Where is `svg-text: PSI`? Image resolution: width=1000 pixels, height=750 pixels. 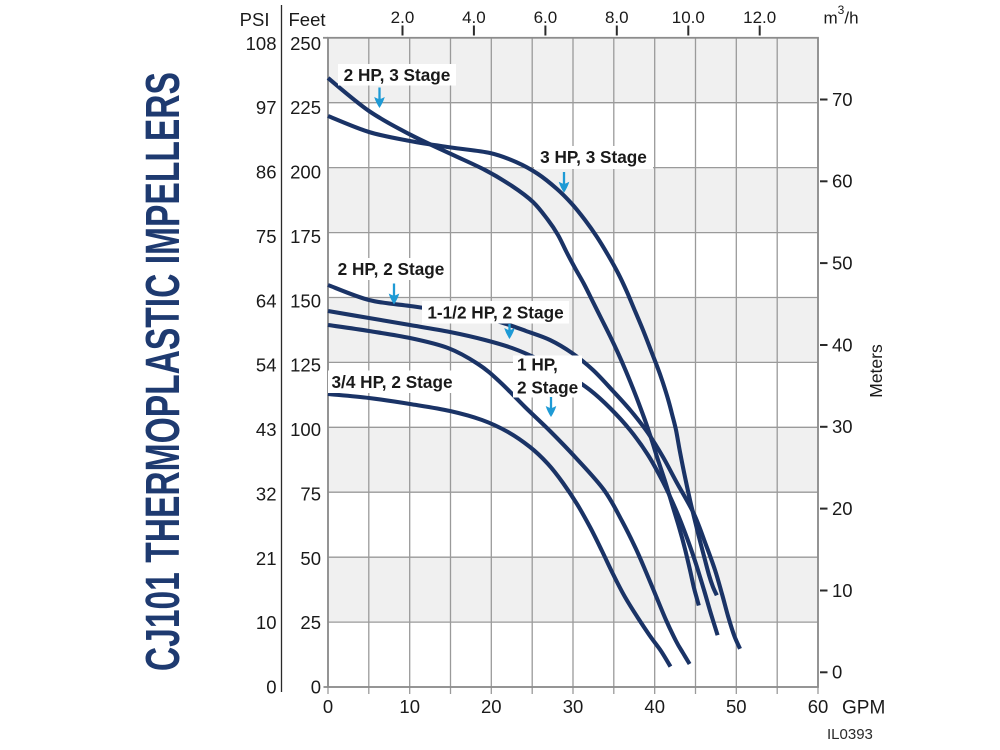
svg-text: PSI is located at coordinates (255, 19).